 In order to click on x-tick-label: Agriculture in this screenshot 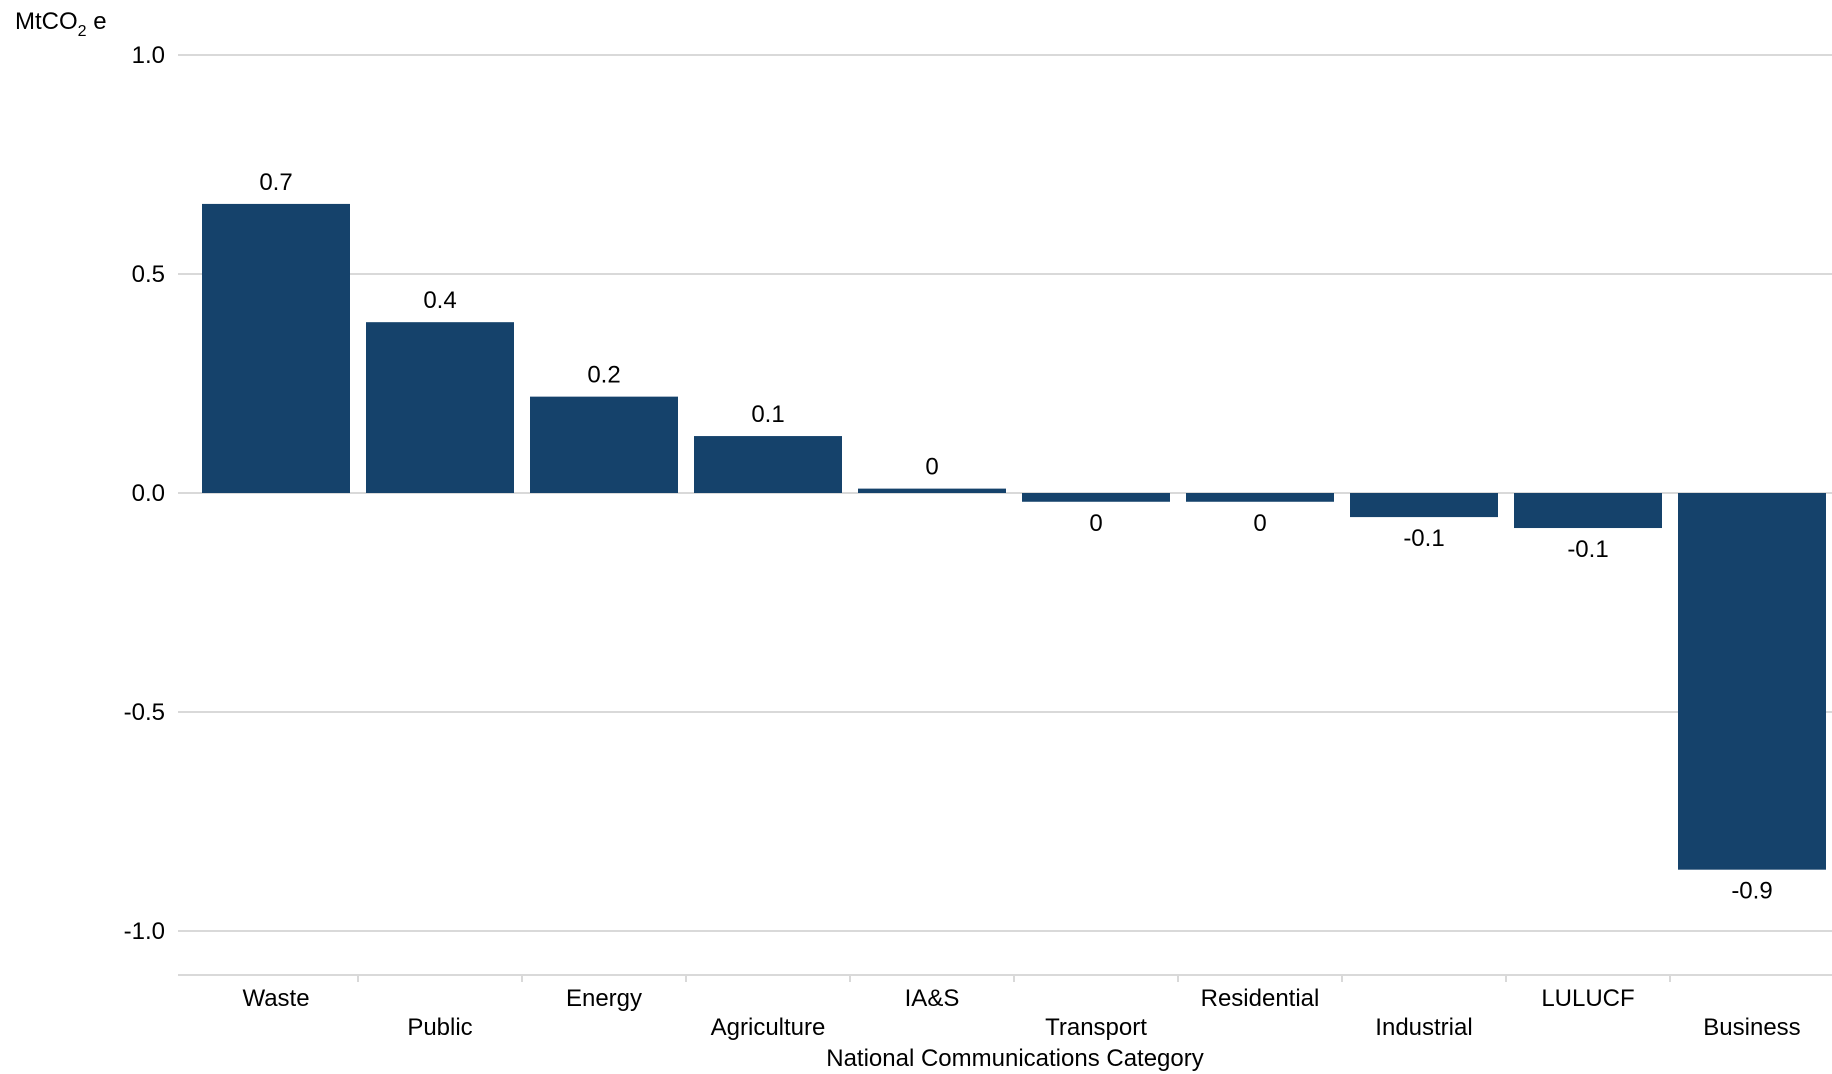, I will do `click(768, 1027)`.